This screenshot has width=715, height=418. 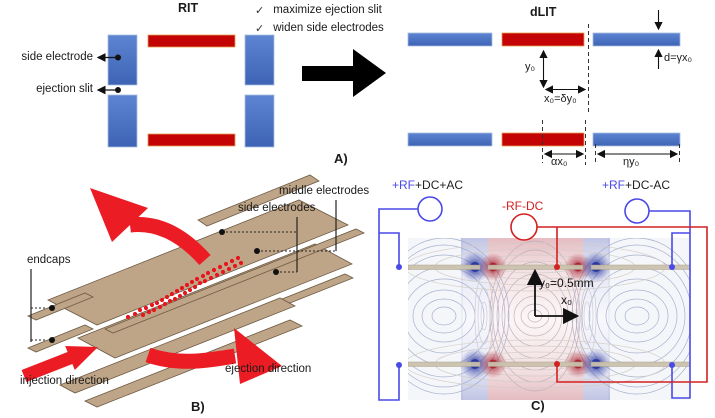 I want to click on dim-alpha-label: αx₀, so click(x=559, y=162).